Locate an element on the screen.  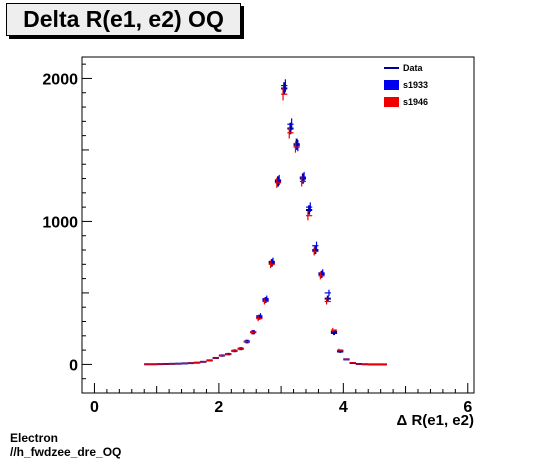
footer-path: //h_fwdzee_dre_OQ is located at coordinates (66, 452).